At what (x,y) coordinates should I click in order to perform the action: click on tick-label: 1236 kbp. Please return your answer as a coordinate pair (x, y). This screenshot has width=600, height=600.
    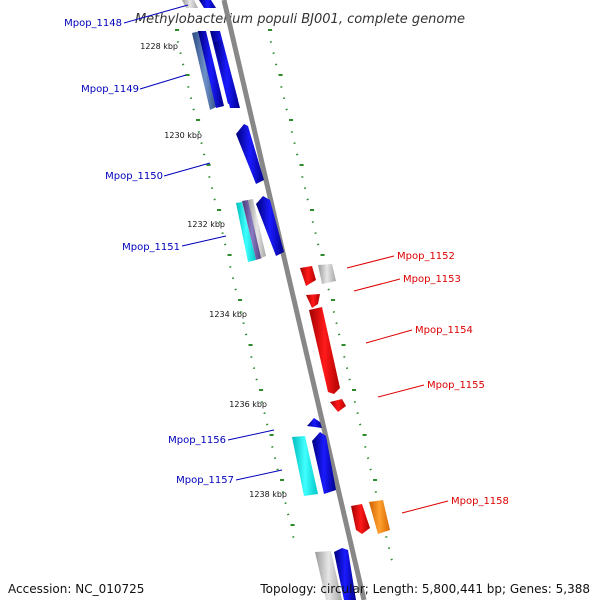
    Looking at the image, I should click on (248, 404).